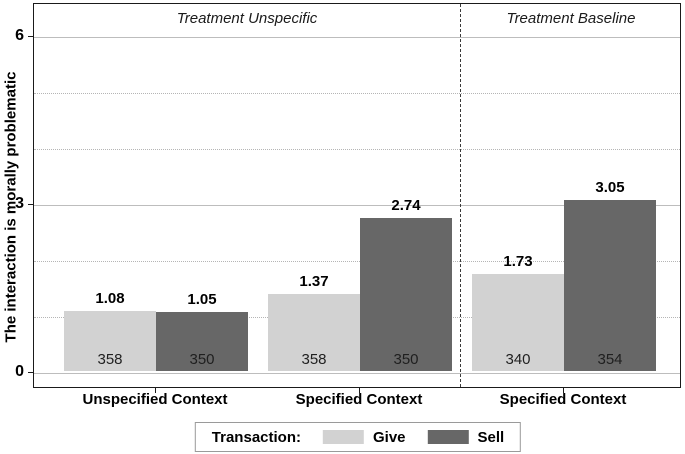 Image resolution: width=685 pixels, height=454 pixels. What do you see at coordinates (247, 18) in the screenshot?
I see `panel-label: Treatment Unspecific` at bounding box center [247, 18].